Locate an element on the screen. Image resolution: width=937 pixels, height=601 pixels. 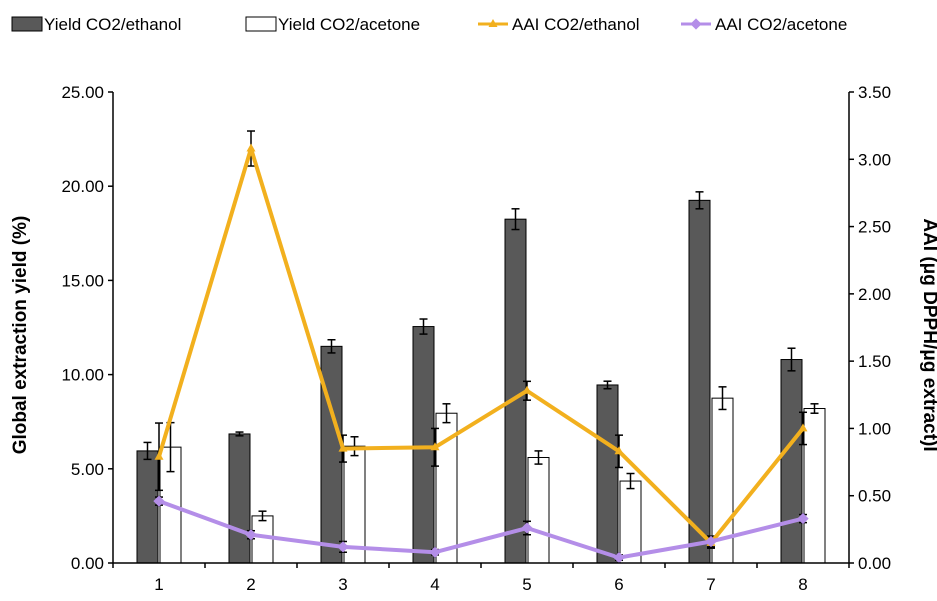
y-tick-label: 20.00 is located at coordinates (82, 186).